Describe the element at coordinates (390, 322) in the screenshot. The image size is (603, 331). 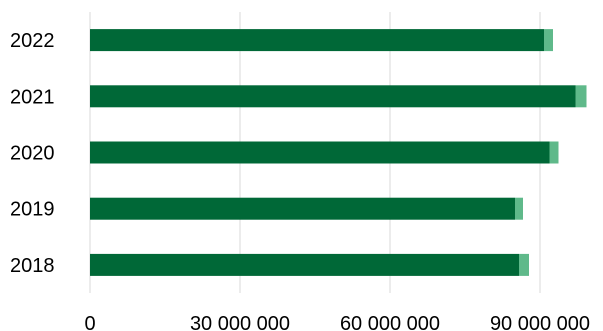
I see `x-tick-label-2: 60 000 000` at that location.